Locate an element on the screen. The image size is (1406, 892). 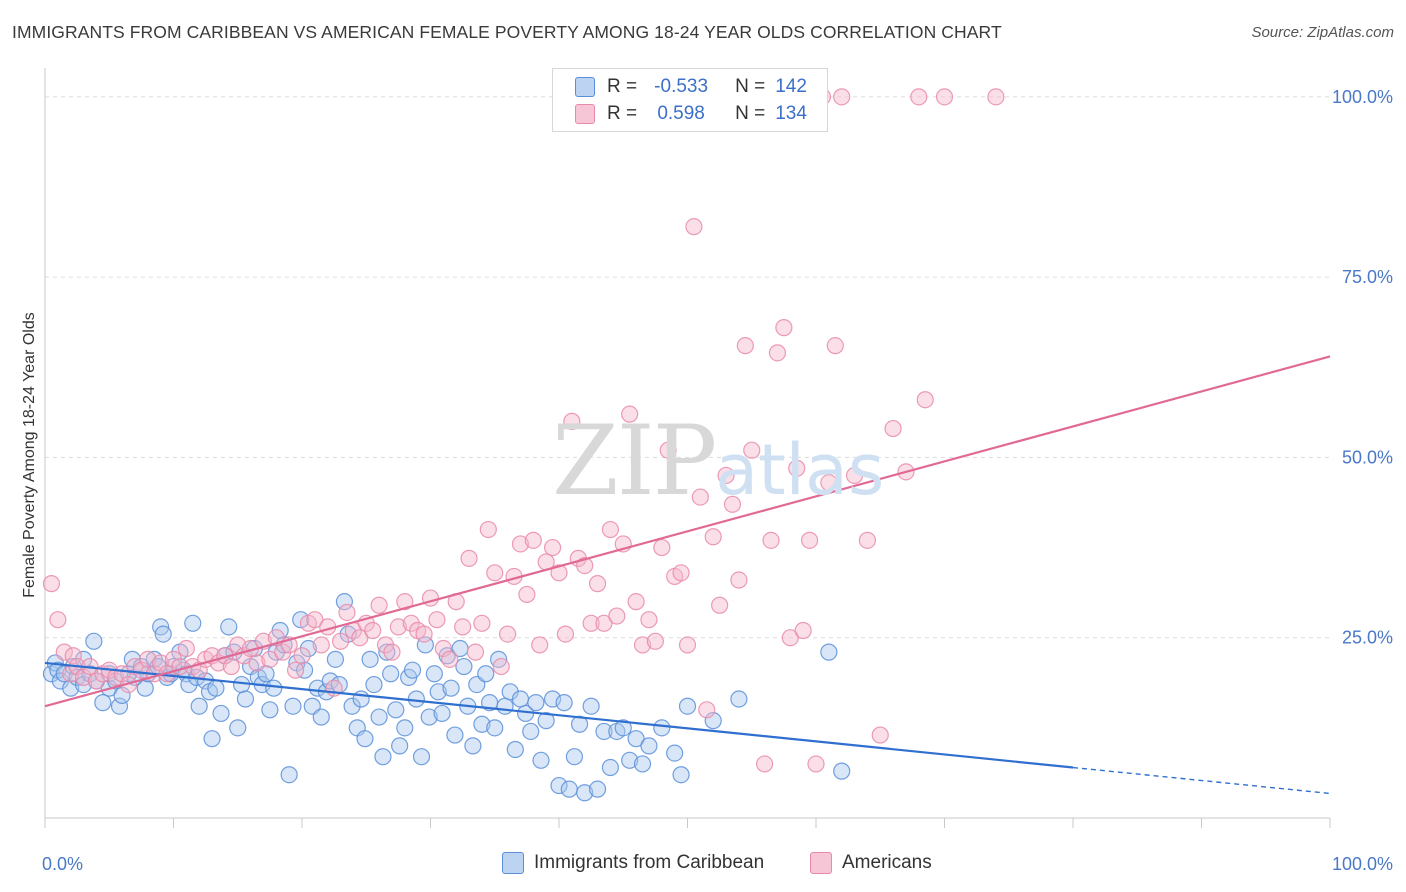
x-tick-label: 0.0% is located at coordinates (62, 864).